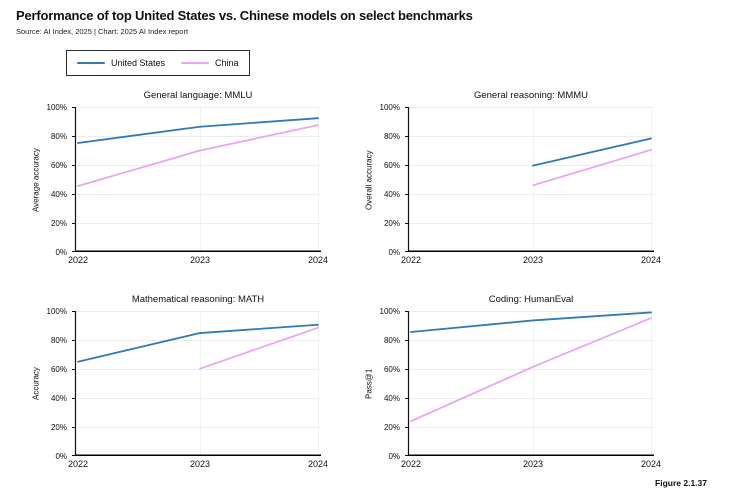  What do you see at coordinates (198, 95) in the screenshot?
I see `chart-title: General language: MMLU` at bounding box center [198, 95].